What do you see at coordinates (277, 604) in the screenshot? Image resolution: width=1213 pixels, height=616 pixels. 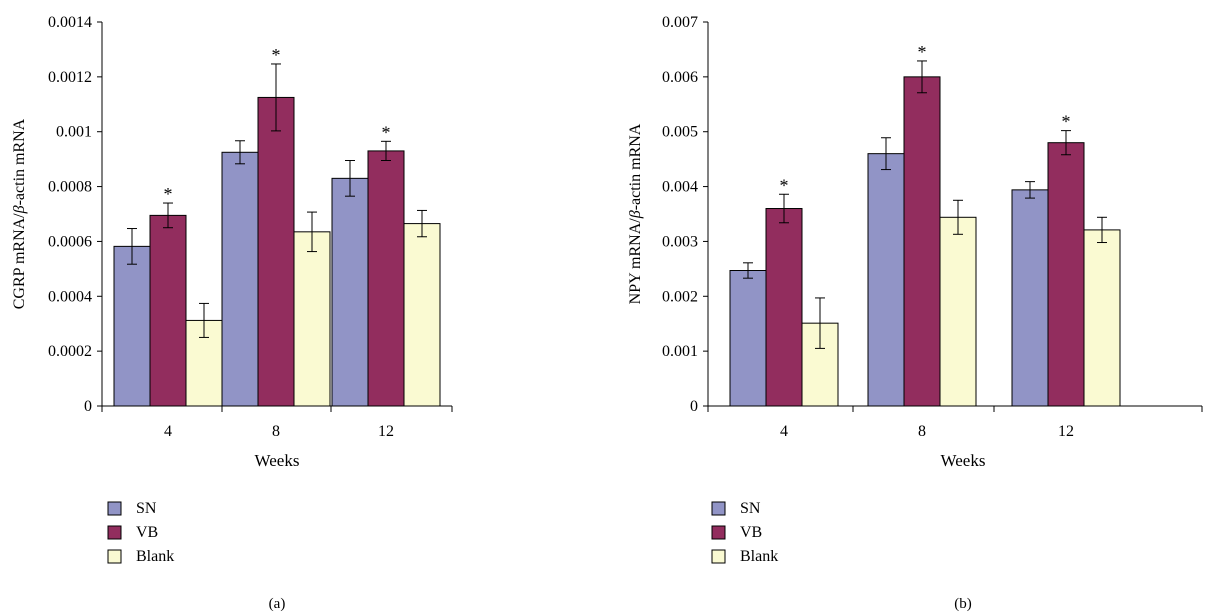 I see `panel-label: (a)` at bounding box center [277, 604].